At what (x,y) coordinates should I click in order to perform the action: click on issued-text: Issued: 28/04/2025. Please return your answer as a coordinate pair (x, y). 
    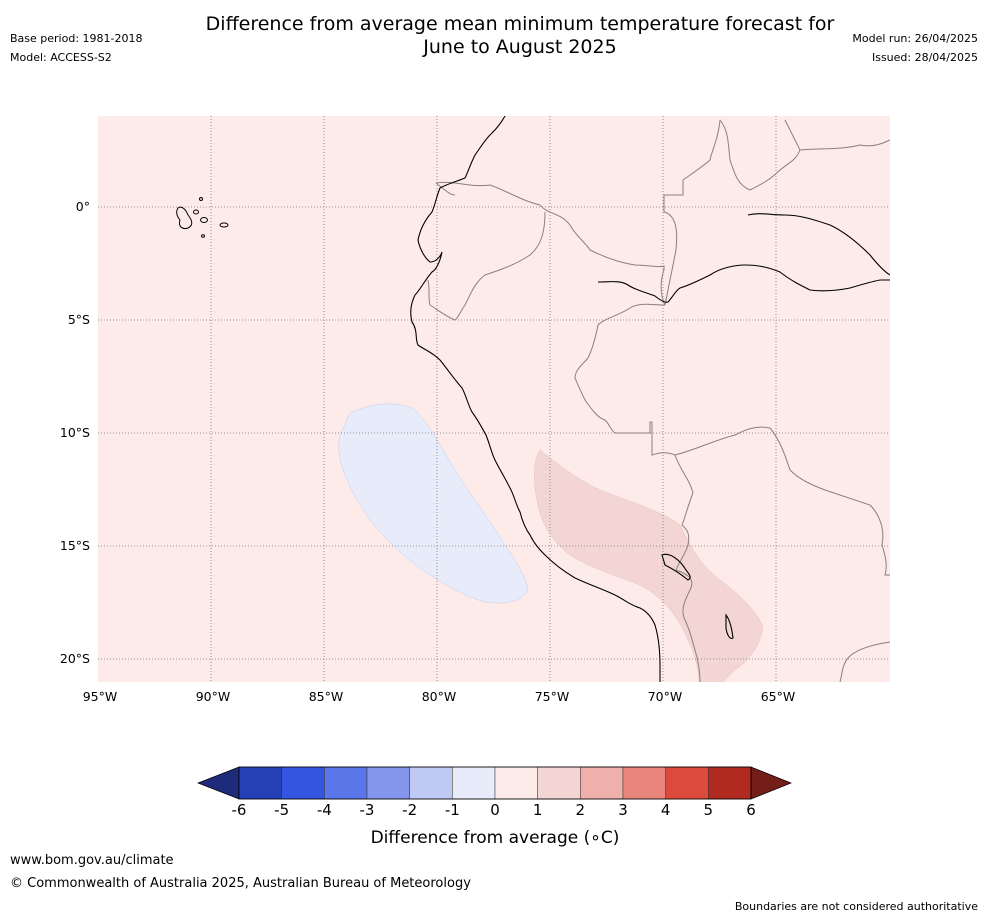
    Looking at the image, I should click on (924, 57).